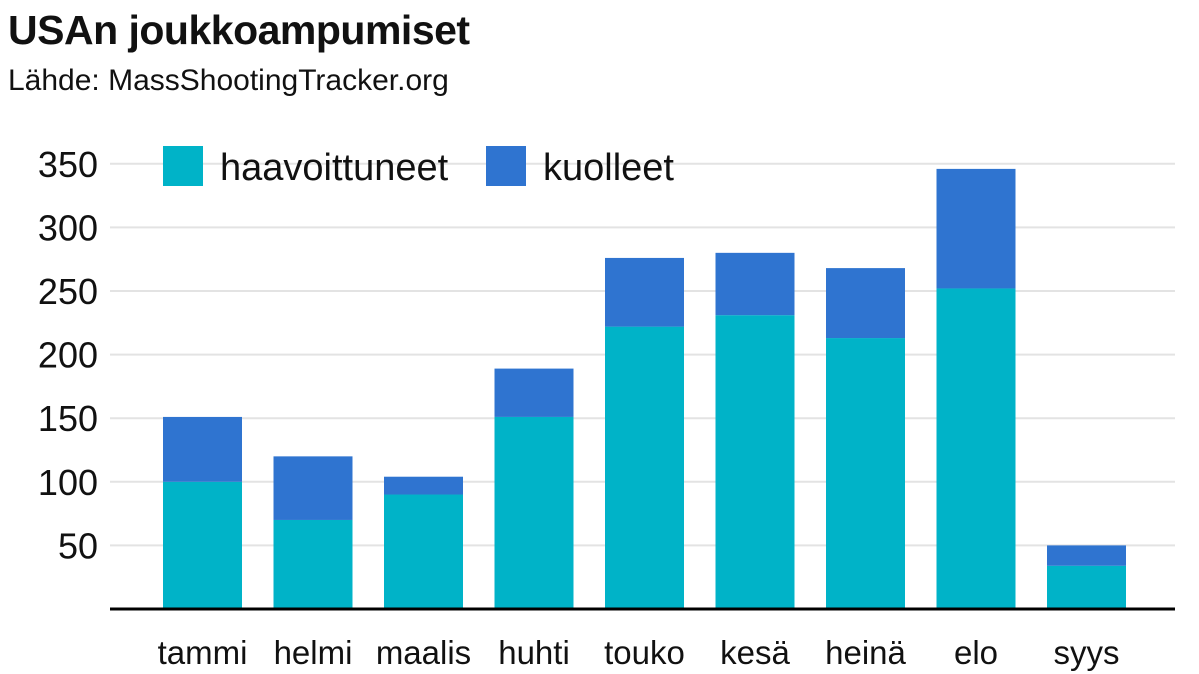 The height and width of the screenshot is (674, 1199). What do you see at coordinates (1086, 555) in the screenshot?
I see `bar-killed-syys` at bounding box center [1086, 555].